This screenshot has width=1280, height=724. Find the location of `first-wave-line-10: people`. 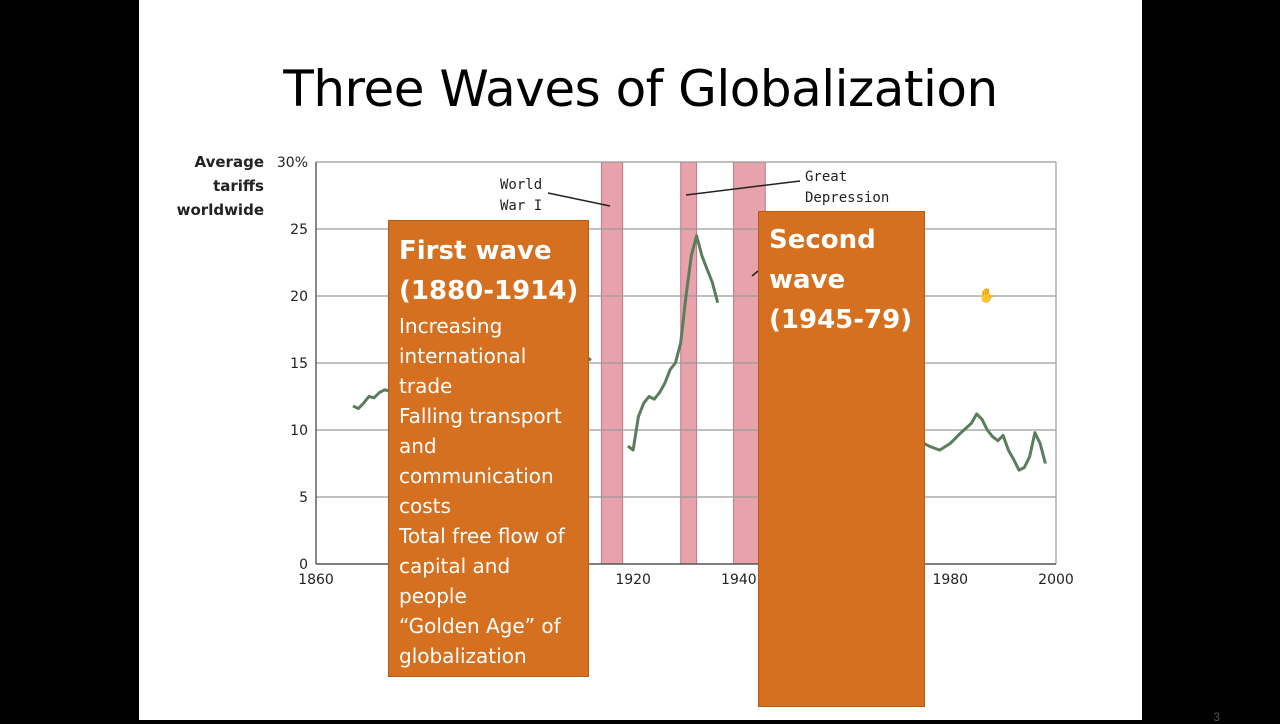

first-wave-line-10: people is located at coordinates (433, 596).